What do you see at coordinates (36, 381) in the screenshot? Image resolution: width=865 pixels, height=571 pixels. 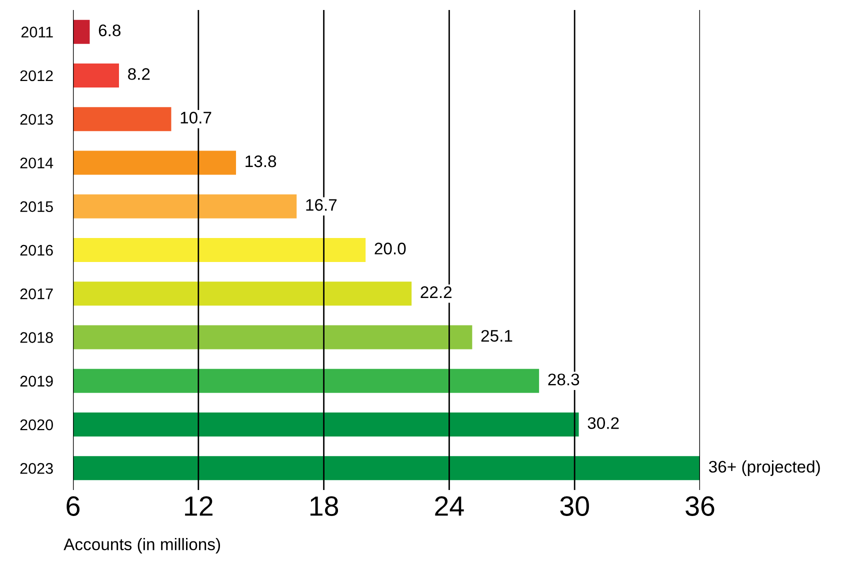 I see `y-tick-label: 2019` at bounding box center [36, 381].